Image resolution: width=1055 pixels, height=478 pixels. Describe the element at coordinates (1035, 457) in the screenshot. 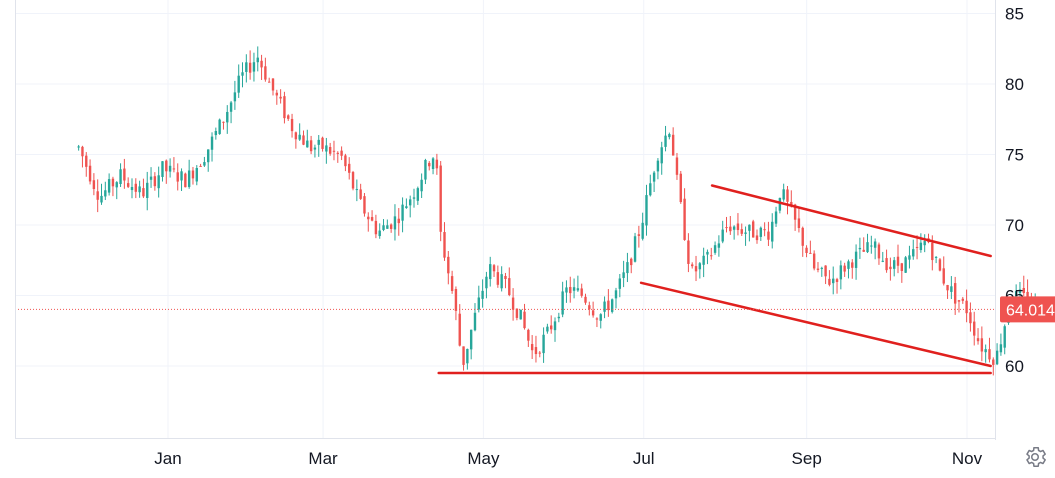

I see `gear-icon` at that location.